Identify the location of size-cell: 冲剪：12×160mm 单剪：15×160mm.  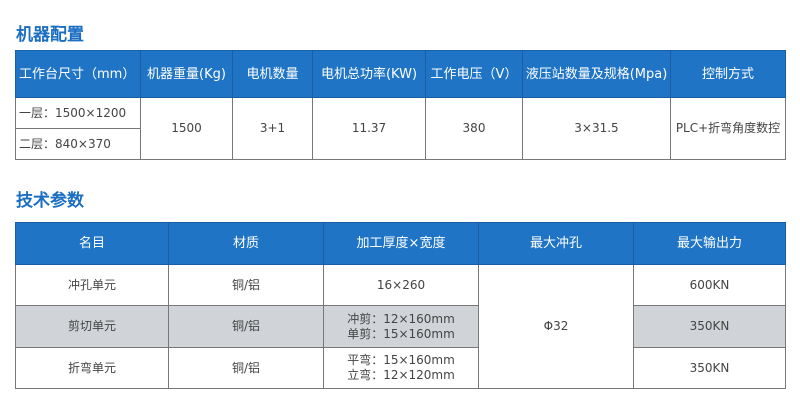
(401, 326).